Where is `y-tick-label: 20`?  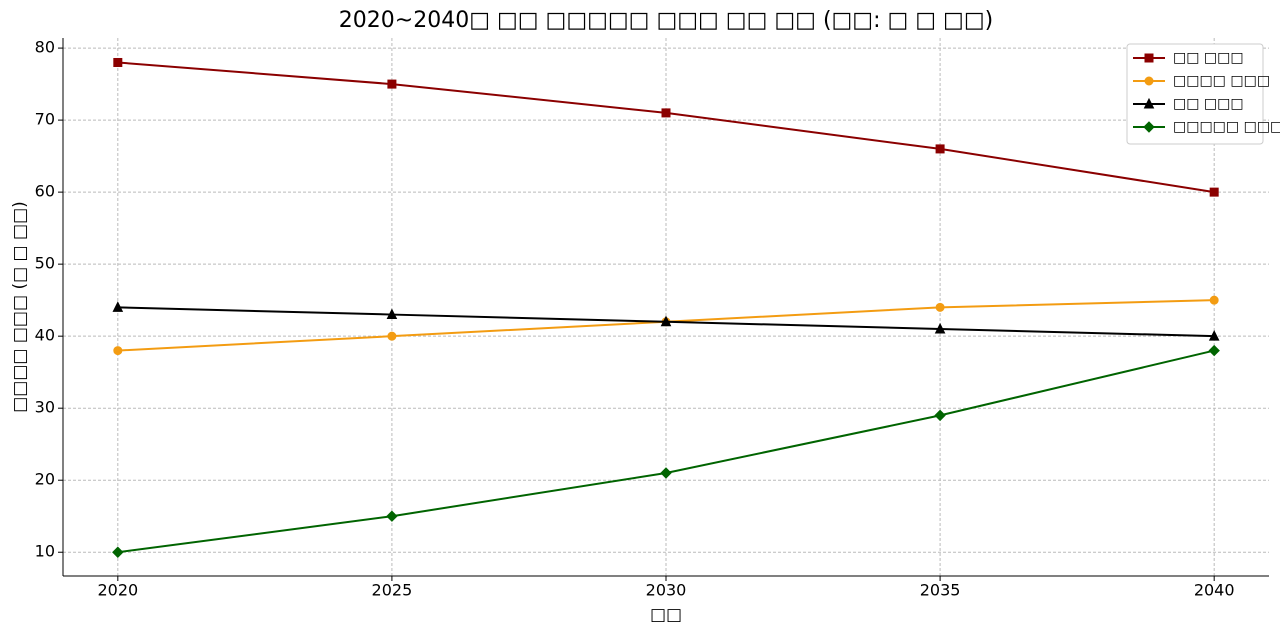 y-tick-label: 20 is located at coordinates (45, 479).